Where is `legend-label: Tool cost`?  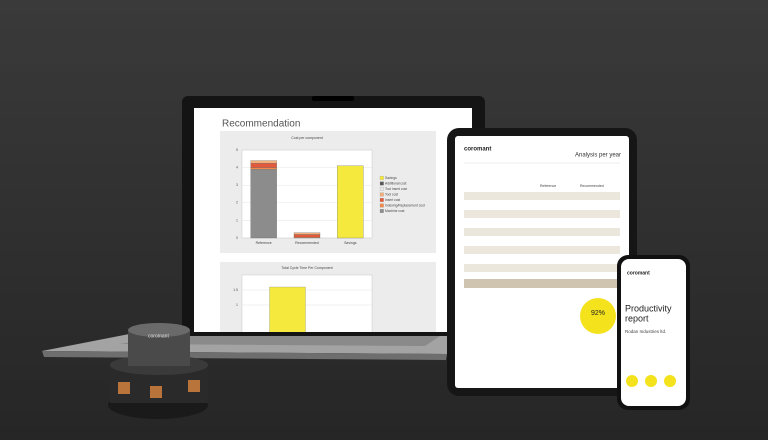 legend-label: Tool cost is located at coordinates (391, 194).